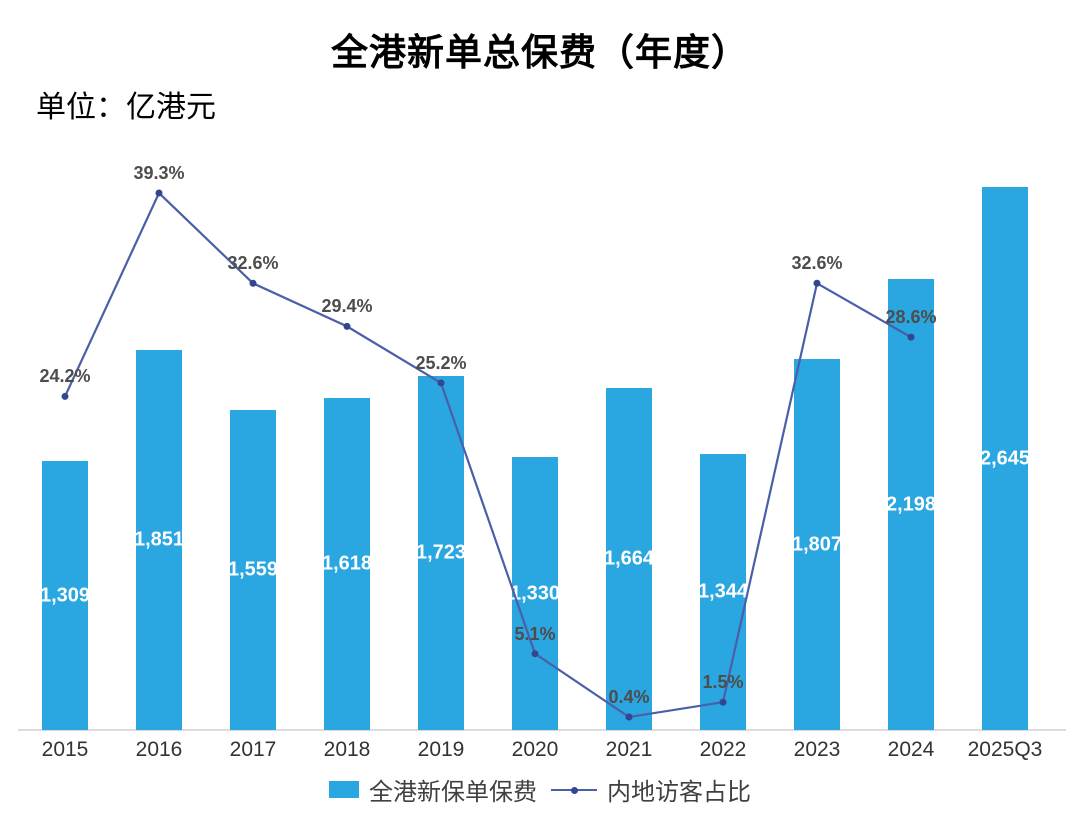 The height and width of the screenshot is (838, 1080). I want to click on bar-value-label: 1,664, so click(629, 558).